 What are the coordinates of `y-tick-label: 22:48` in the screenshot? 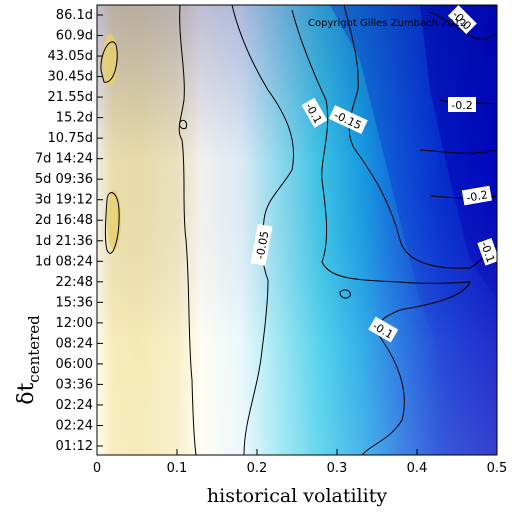 It's located at (74, 282).